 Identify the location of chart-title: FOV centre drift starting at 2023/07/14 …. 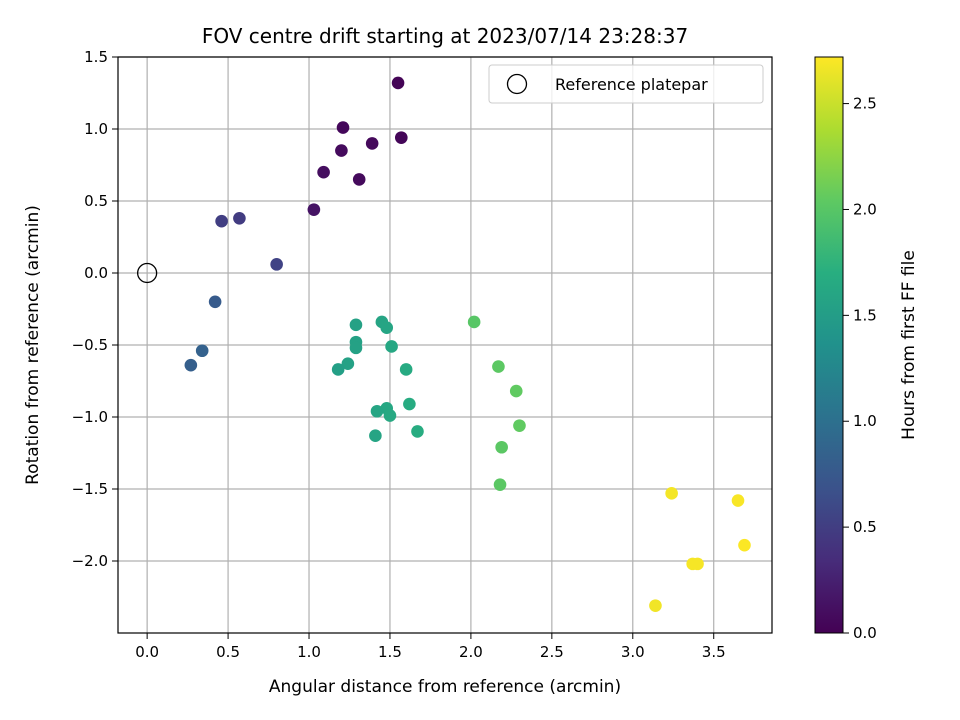
(445, 36).